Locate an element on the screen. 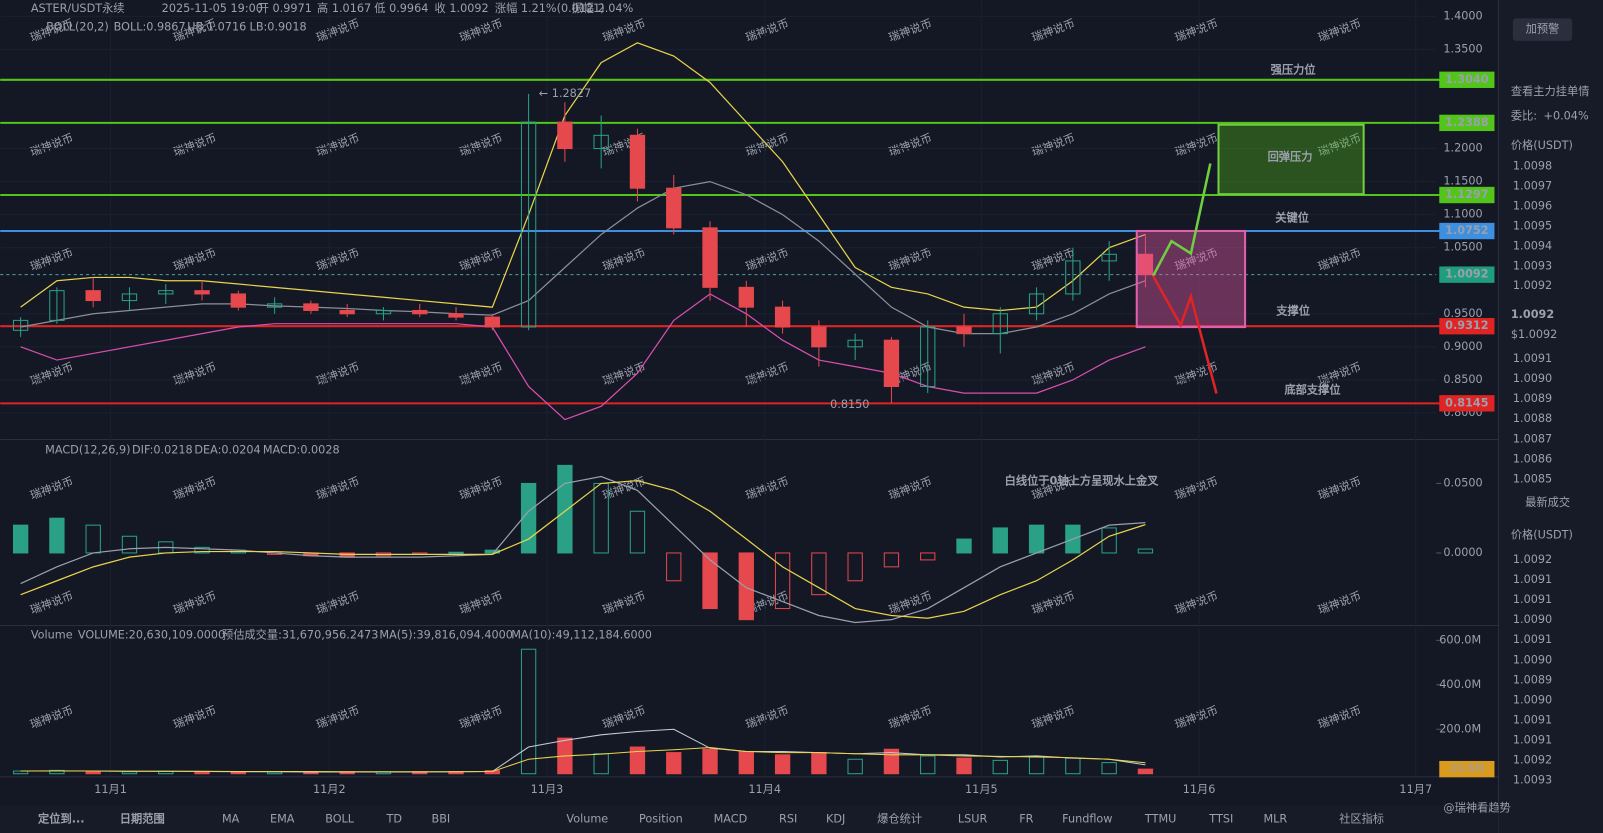  ask-price: 1.0096 is located at coordinates (1532, 205).